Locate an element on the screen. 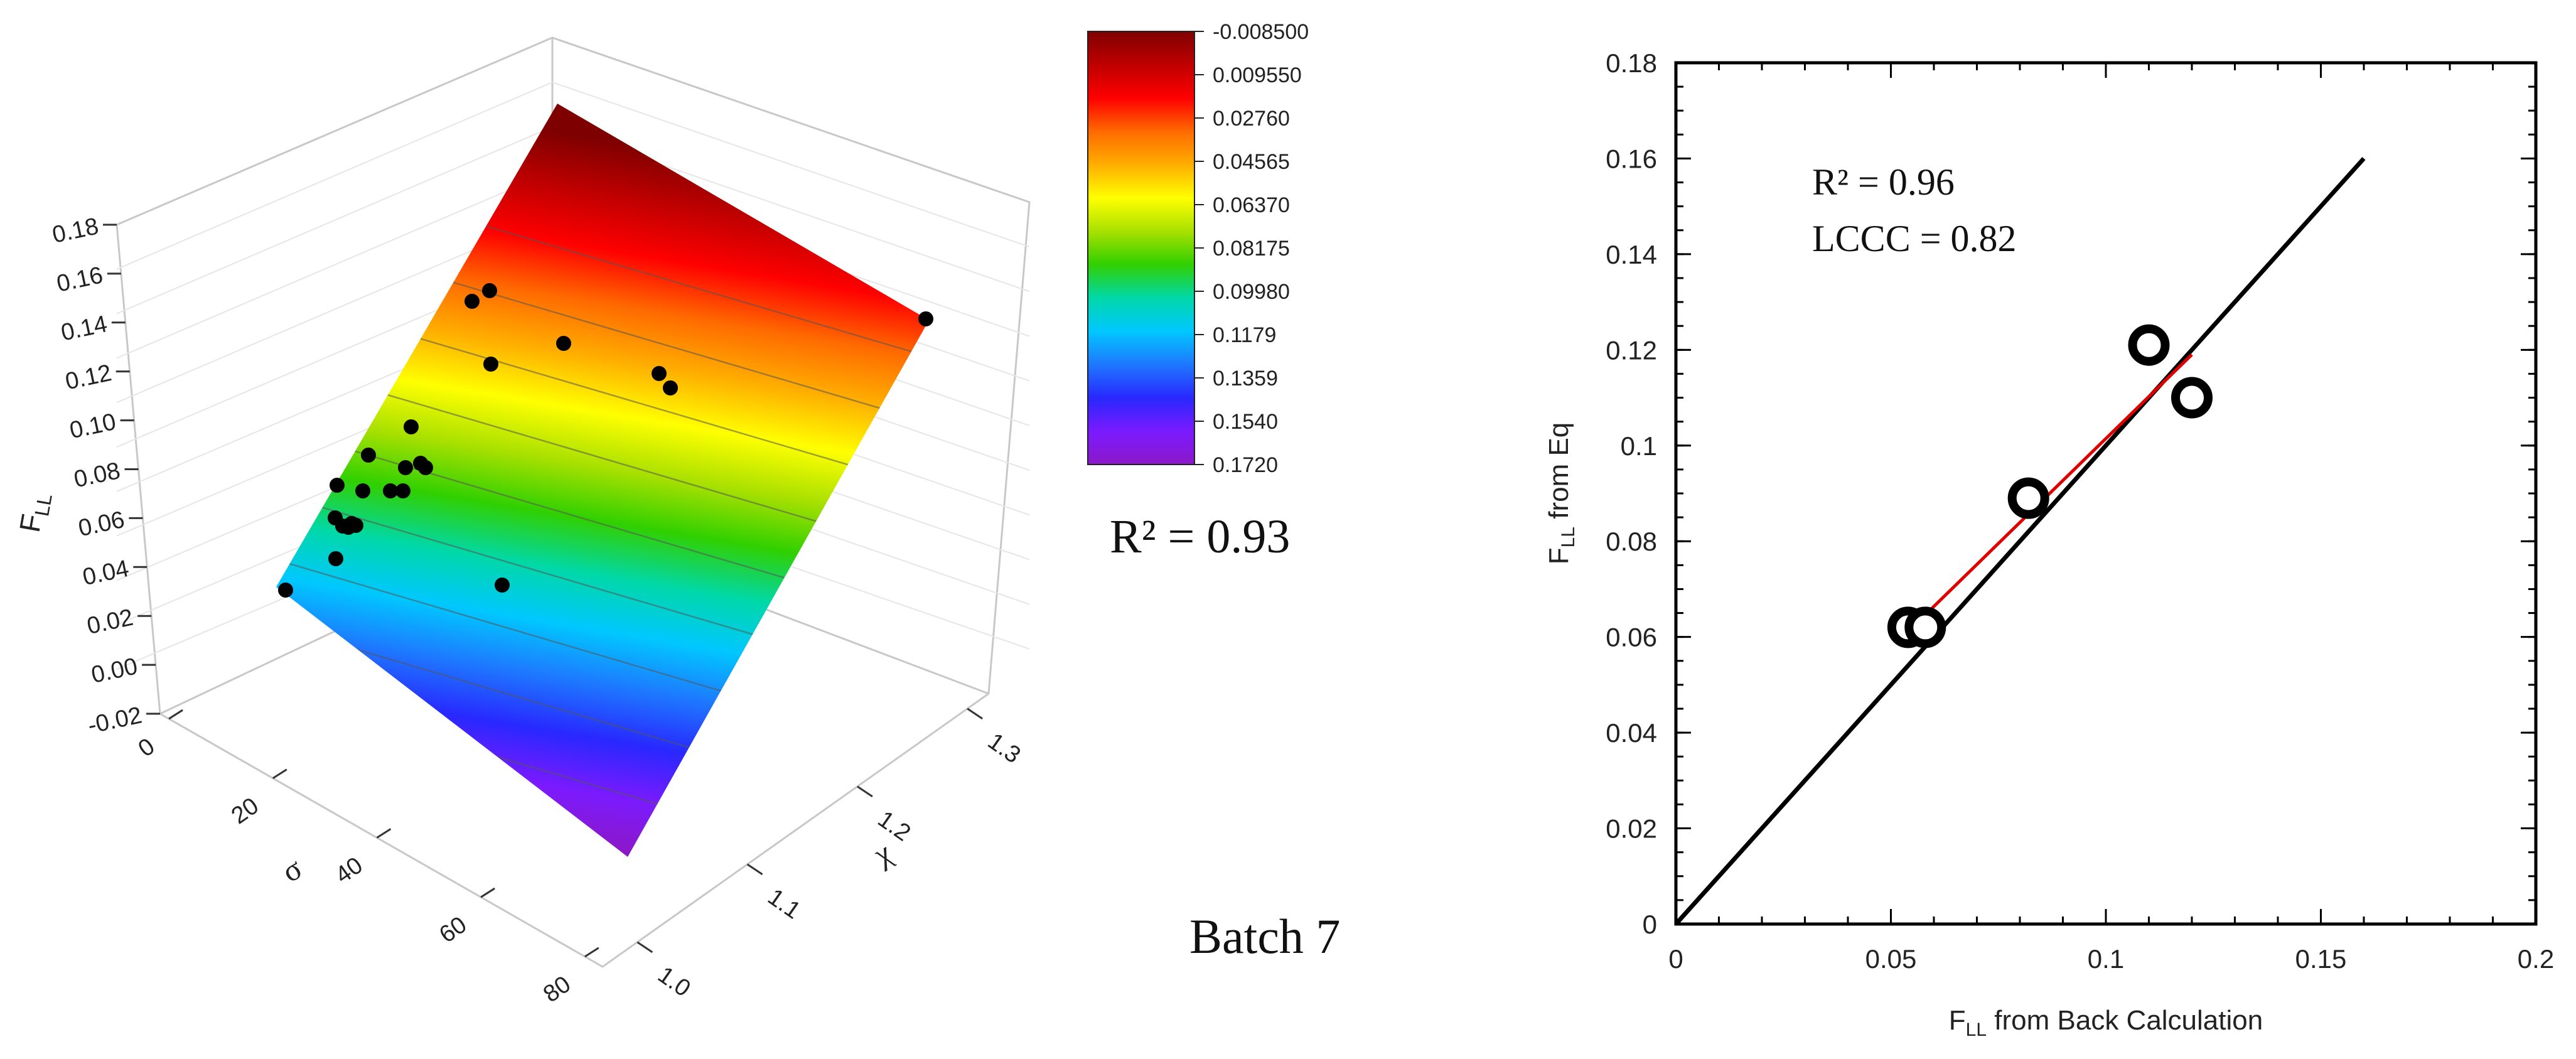 The image size is (2576, 1059). x-tick-label: 0.05 is located at coordinates (1891, 959).